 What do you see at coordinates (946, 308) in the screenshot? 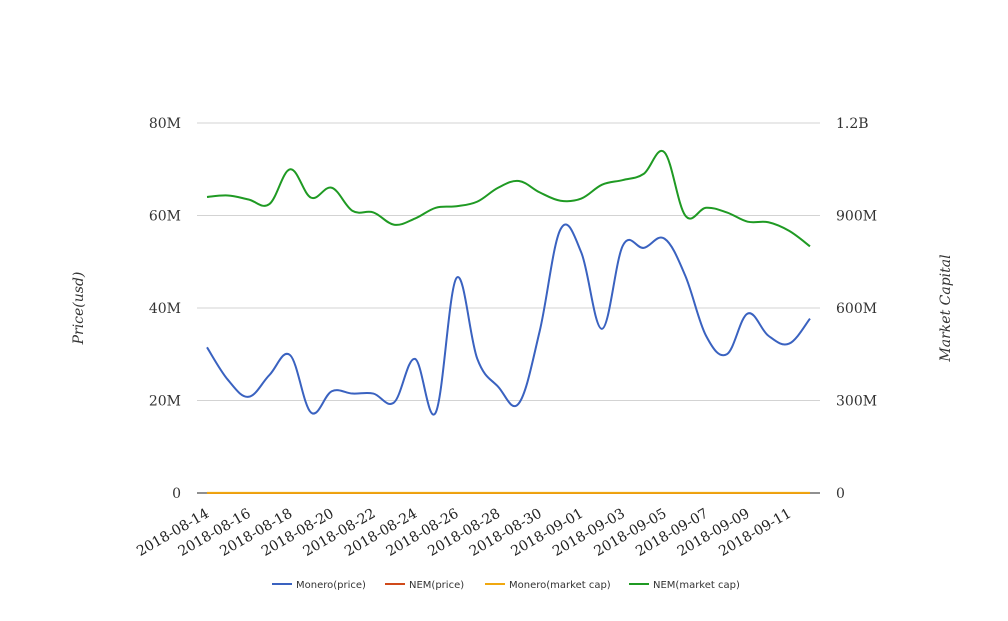
I see `y2-axis-title: Market Capital` at bounding box center [946, 308].